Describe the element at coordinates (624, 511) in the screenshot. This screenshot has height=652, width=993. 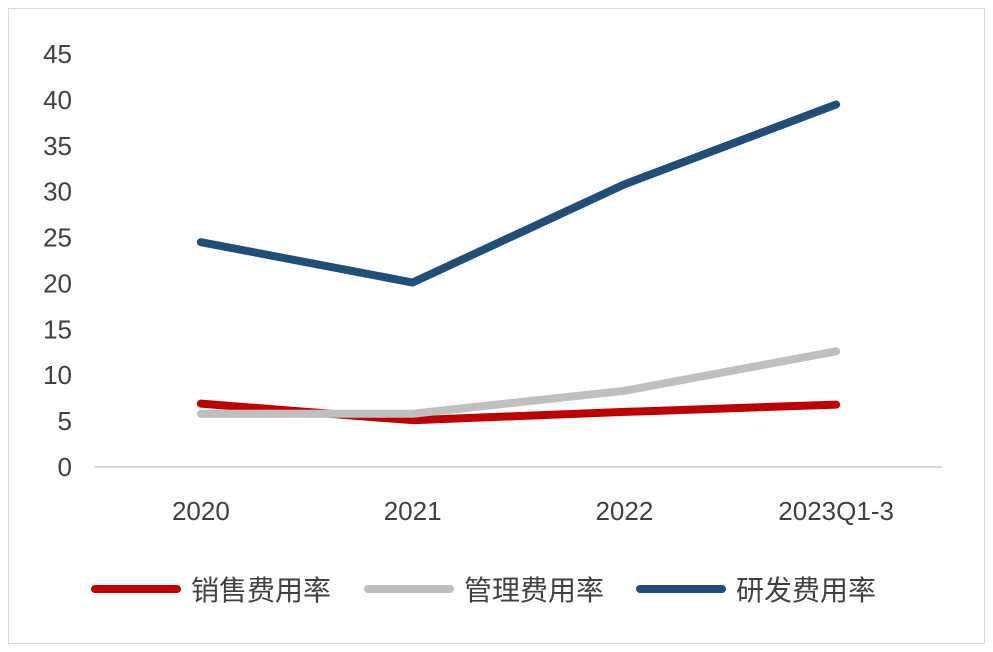
I see `x-tick-label: 2022` at that location.